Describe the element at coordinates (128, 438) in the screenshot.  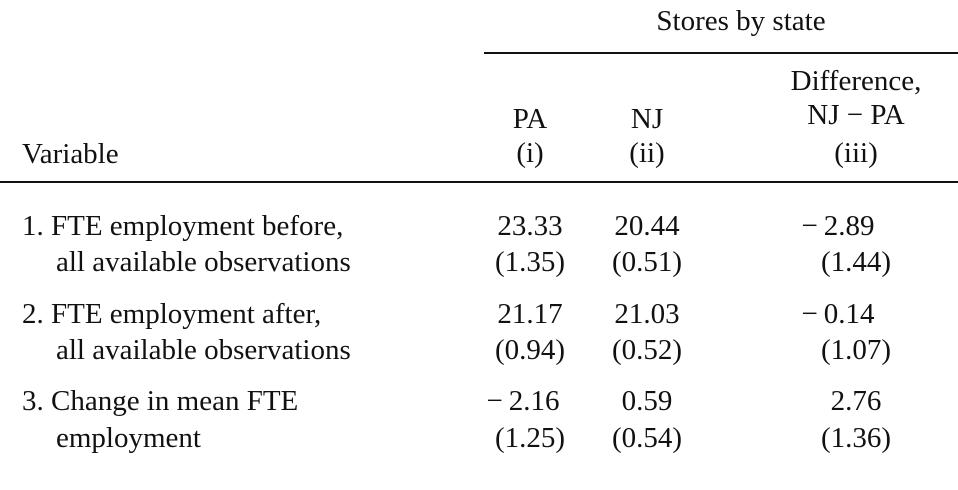
I see `row-3-label-line2: employment` at that location.